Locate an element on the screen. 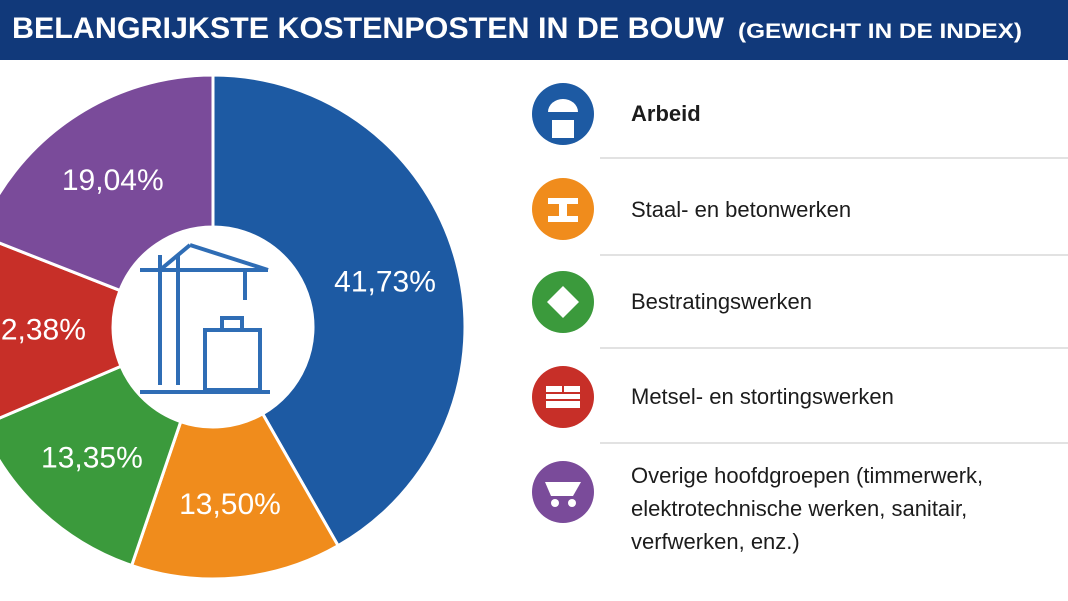  value-label: 13,50% is located at coordinates (230, 504).